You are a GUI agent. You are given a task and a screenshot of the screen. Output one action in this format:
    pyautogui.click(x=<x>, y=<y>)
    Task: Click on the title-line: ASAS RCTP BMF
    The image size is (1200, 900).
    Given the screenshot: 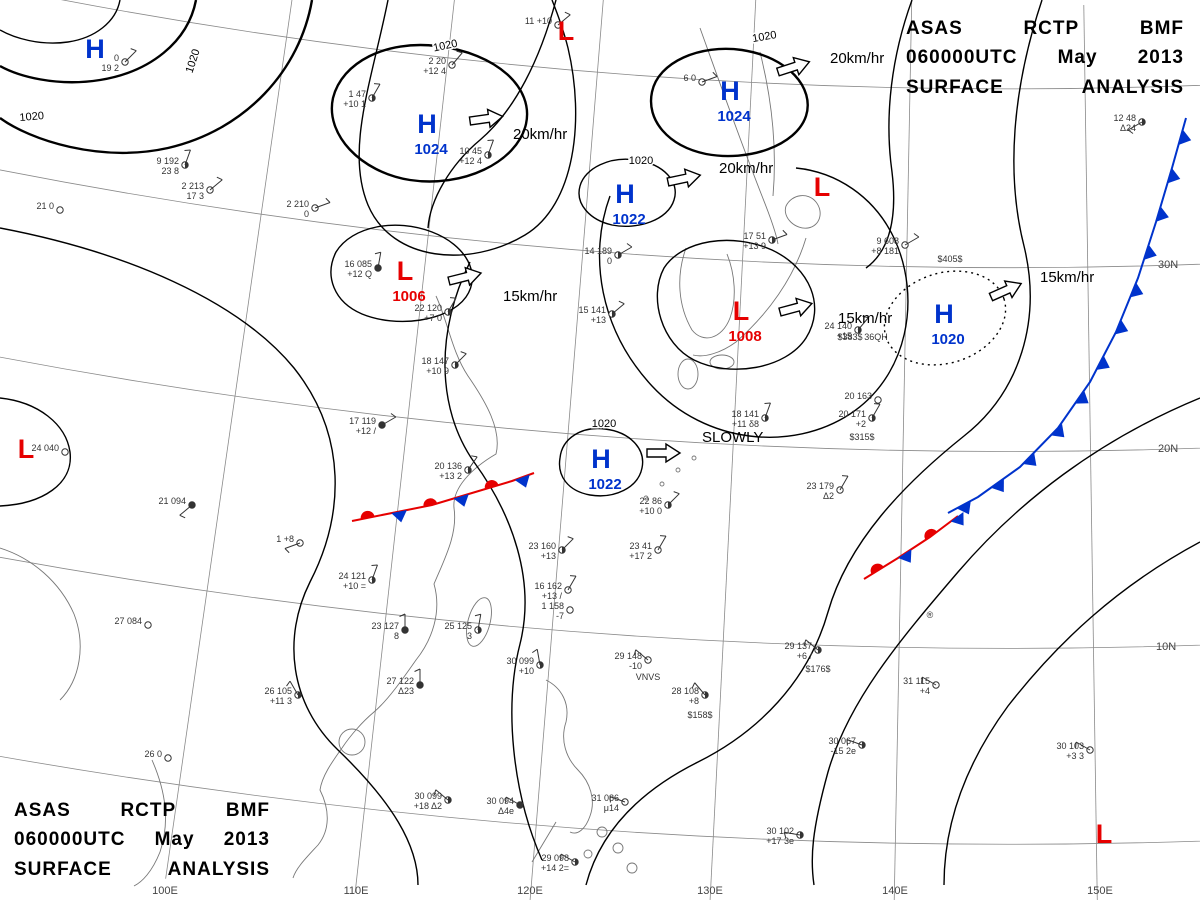 What is the action you would take?
    pyautogui.click(x=1045, y=28)
    